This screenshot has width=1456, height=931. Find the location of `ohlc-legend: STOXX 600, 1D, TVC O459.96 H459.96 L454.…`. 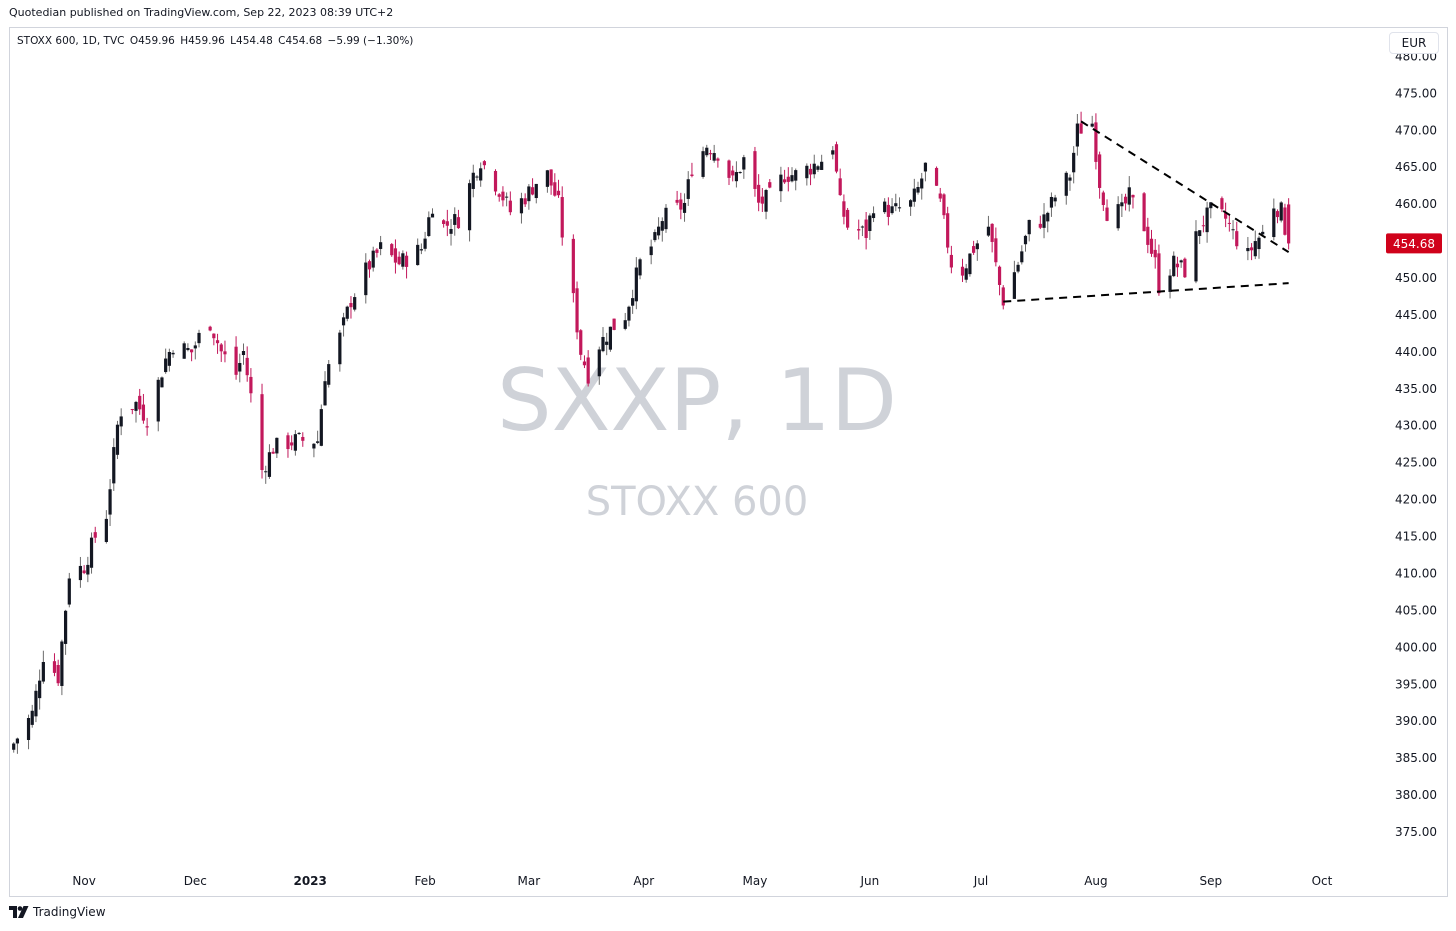

ohlc-legend: STOXX 600, 1D, TVC O459.96 H459.96 L454.… is located at coordinates (216, 41).